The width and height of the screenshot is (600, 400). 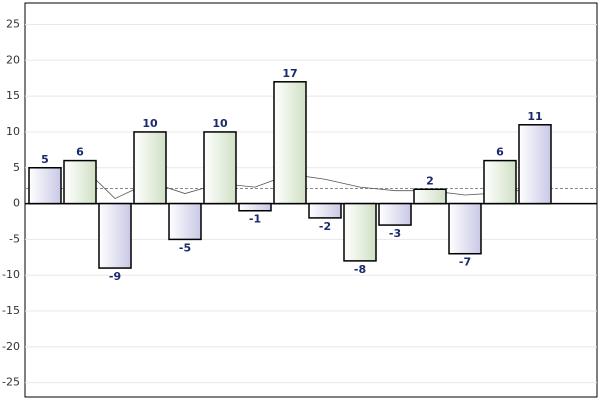 What do you see at coordinates (13, 59) in the screenshot?
I see `y-tick-label: 20` at bounding box center [13, 59].